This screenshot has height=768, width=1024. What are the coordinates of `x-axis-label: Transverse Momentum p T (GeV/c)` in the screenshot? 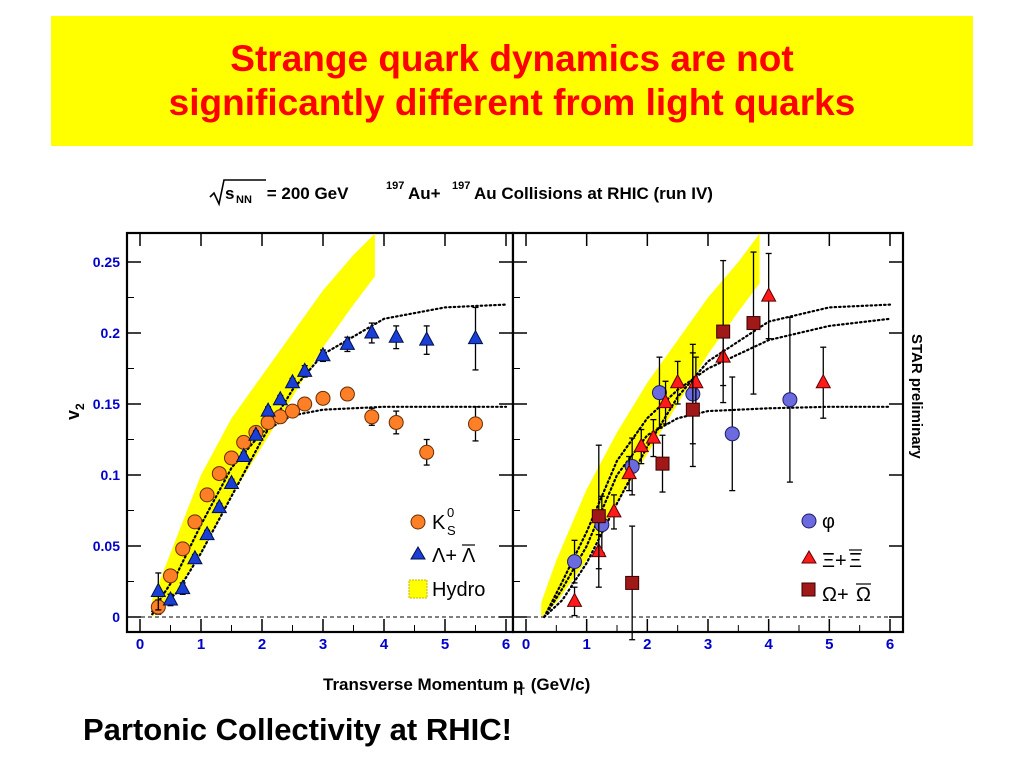 It's located at (456, 686).